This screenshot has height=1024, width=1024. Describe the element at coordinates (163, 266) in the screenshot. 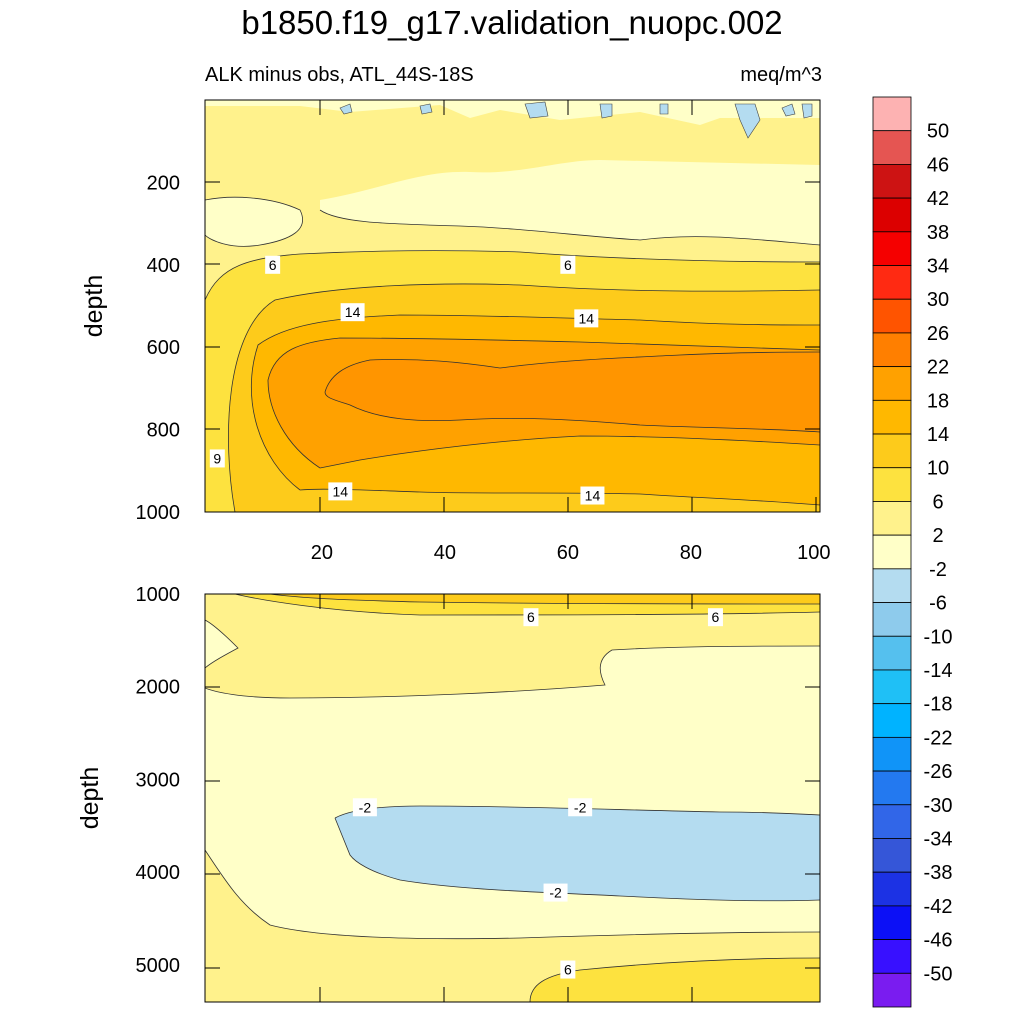

I see `y-tick-label: 400` at that location.